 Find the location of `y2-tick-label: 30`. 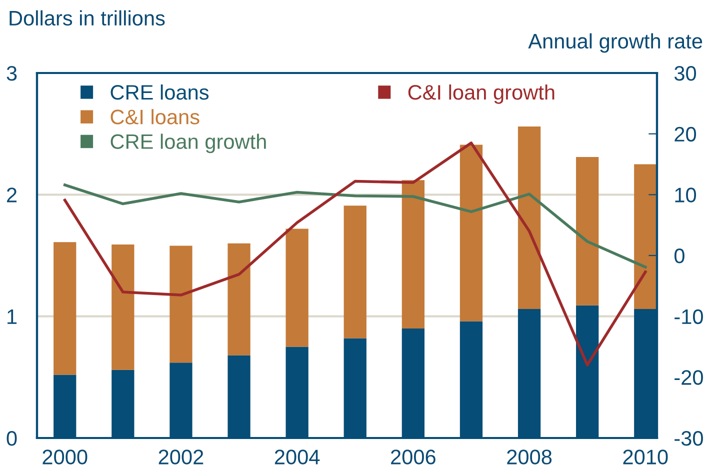

y2-tick-label: 30 is located at coordinates (685, 73).